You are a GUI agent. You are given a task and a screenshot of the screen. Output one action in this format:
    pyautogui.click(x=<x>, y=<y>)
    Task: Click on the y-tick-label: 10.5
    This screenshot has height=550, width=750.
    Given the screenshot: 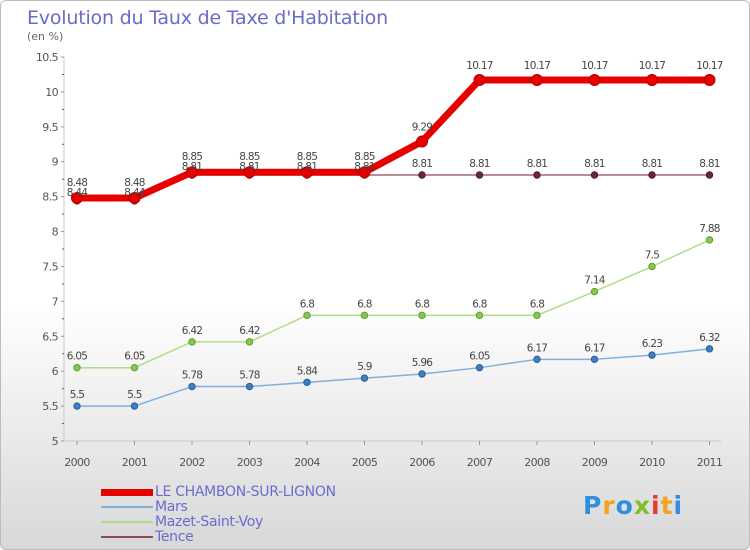 What is the action you would take?
    pyautogui.click(x=47, y=57)
    